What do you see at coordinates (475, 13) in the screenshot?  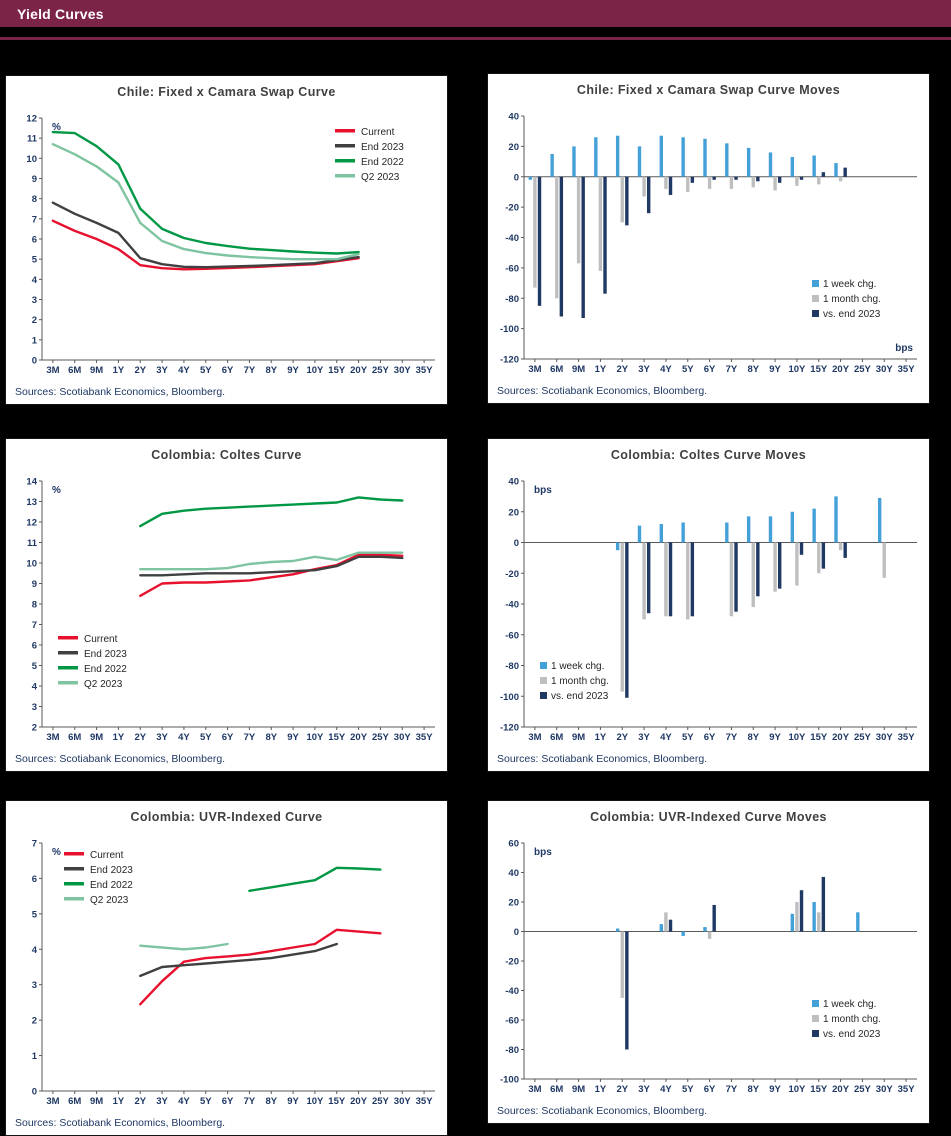 I see `header-bar: Yield Curves` at bounding box center [475, 13].